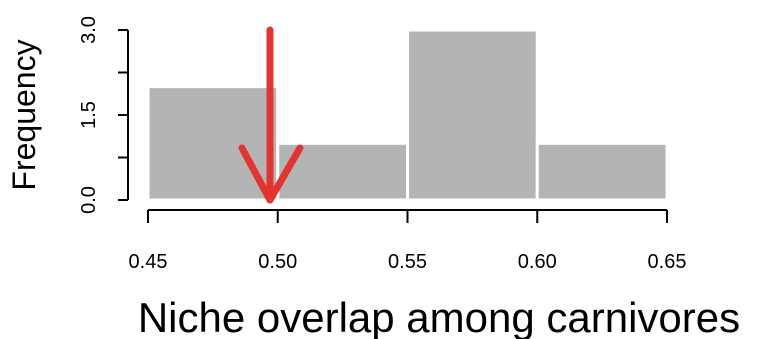  What do you see at coordinates (24, 114) in the screenshot?
I see `y-axis-title: Frequency` at bounding box center [24, 114].